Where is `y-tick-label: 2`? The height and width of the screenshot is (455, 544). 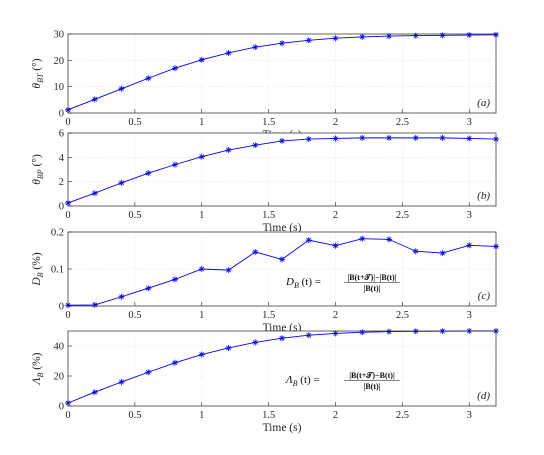
y-tick-label: 2 is located at coordinates (61, 182).